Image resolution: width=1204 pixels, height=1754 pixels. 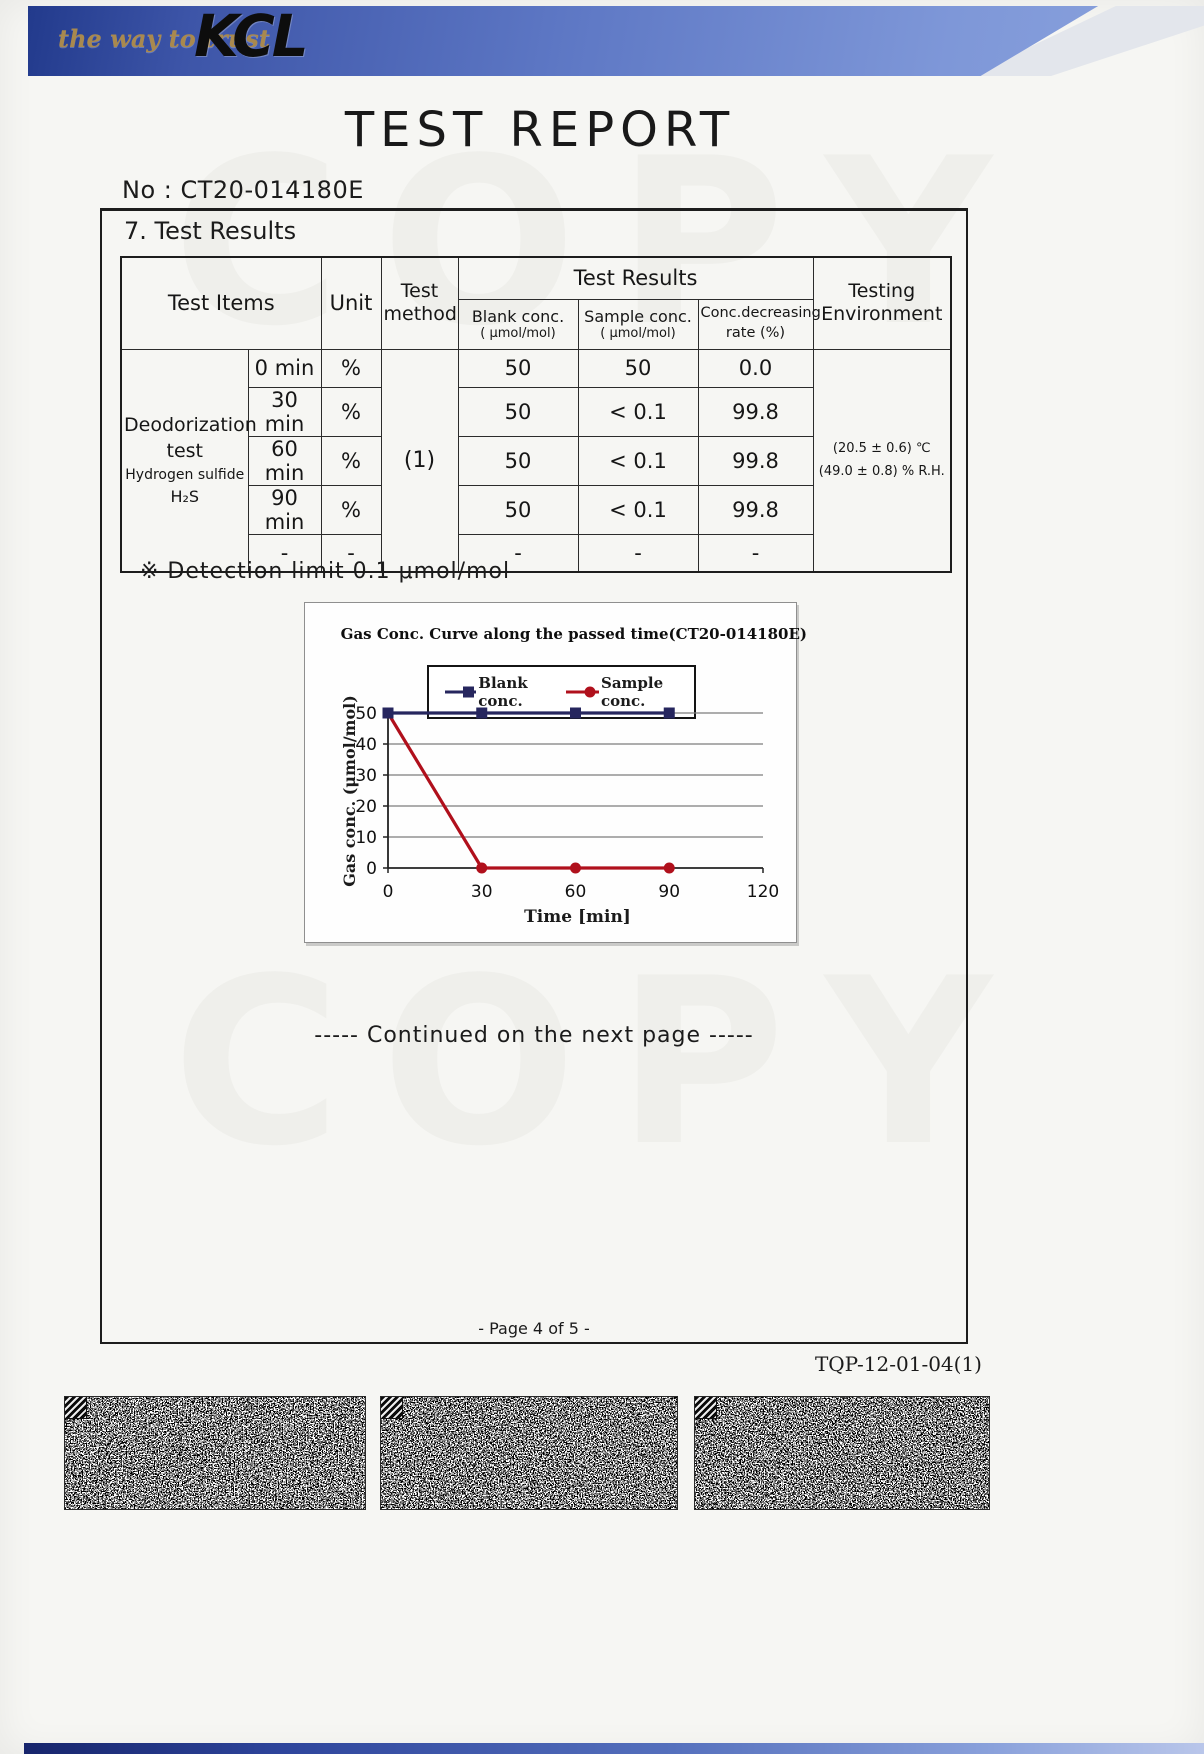 What do you see at coordinates (518, 553) in the screenshot?
I see `blank-conc-cell: -` at bounding box center [518, 553].